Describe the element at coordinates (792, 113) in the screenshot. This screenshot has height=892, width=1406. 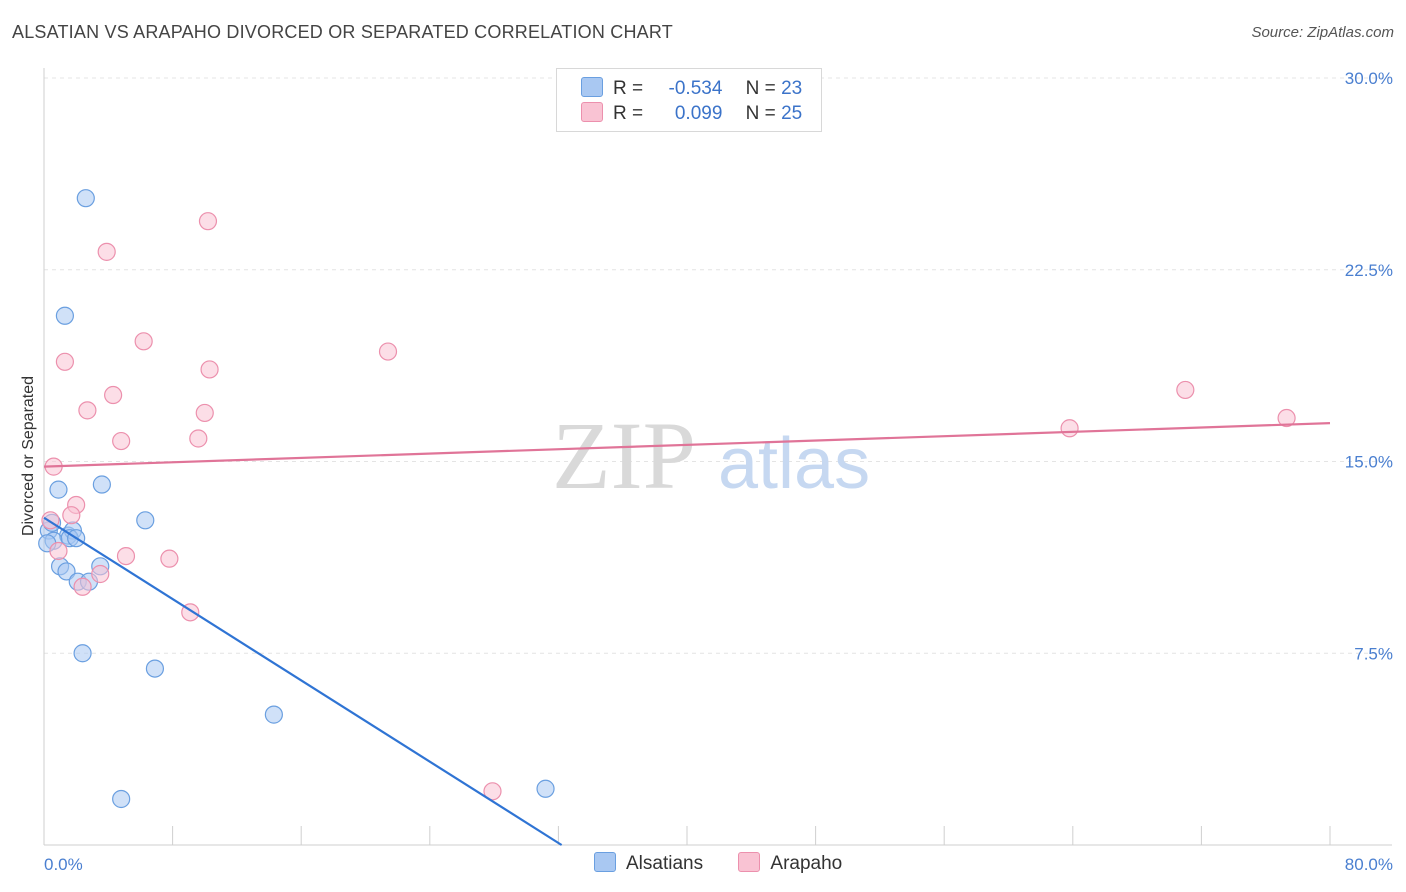
I see `legend-n-value: 25` at that location.